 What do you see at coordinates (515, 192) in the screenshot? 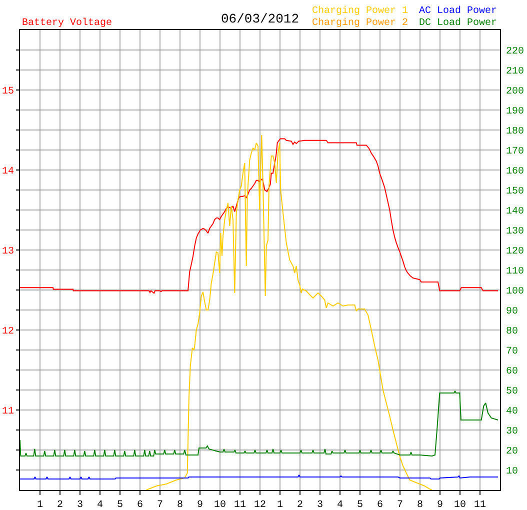
I see `y2-tick-label: 150` at bounding box center [515, 192].